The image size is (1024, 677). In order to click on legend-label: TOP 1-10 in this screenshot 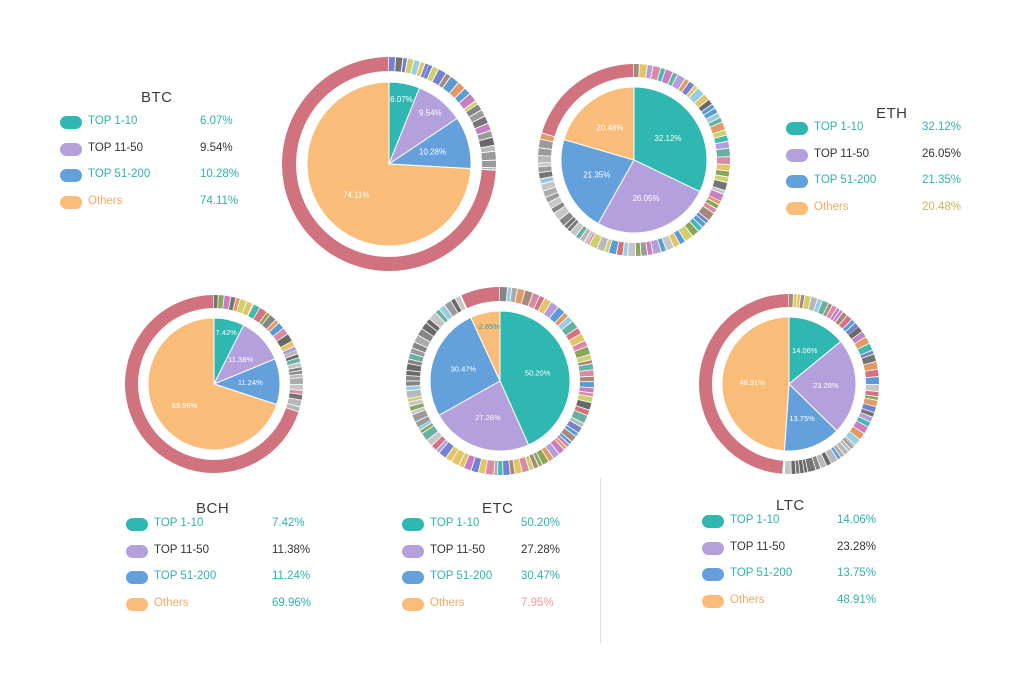, I will do `click(839, 127)`.